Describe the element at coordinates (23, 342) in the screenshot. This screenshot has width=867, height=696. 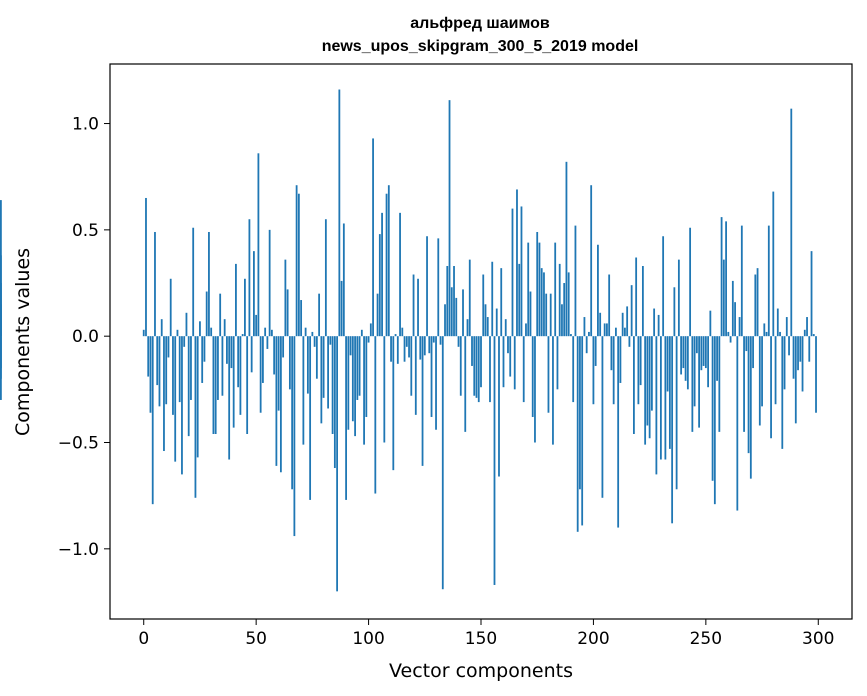
I see `y-axis-label: Components values` at that location.